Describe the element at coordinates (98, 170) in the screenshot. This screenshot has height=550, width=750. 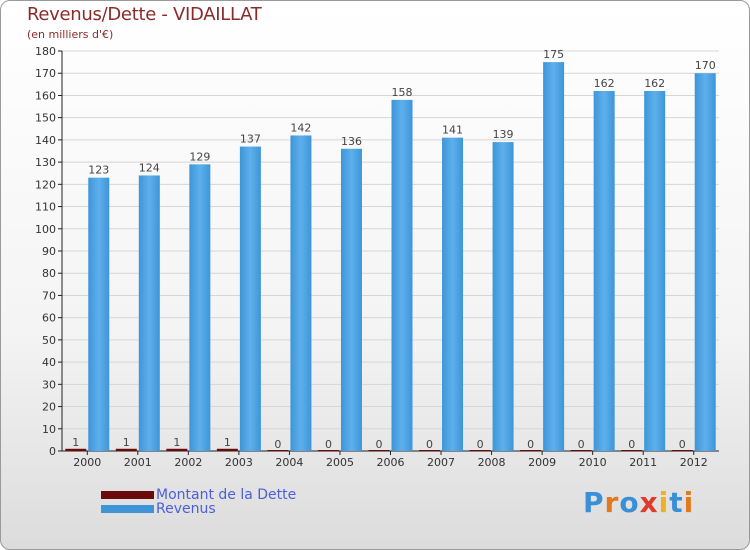
I see `data-label-revenus: 123` at that location.